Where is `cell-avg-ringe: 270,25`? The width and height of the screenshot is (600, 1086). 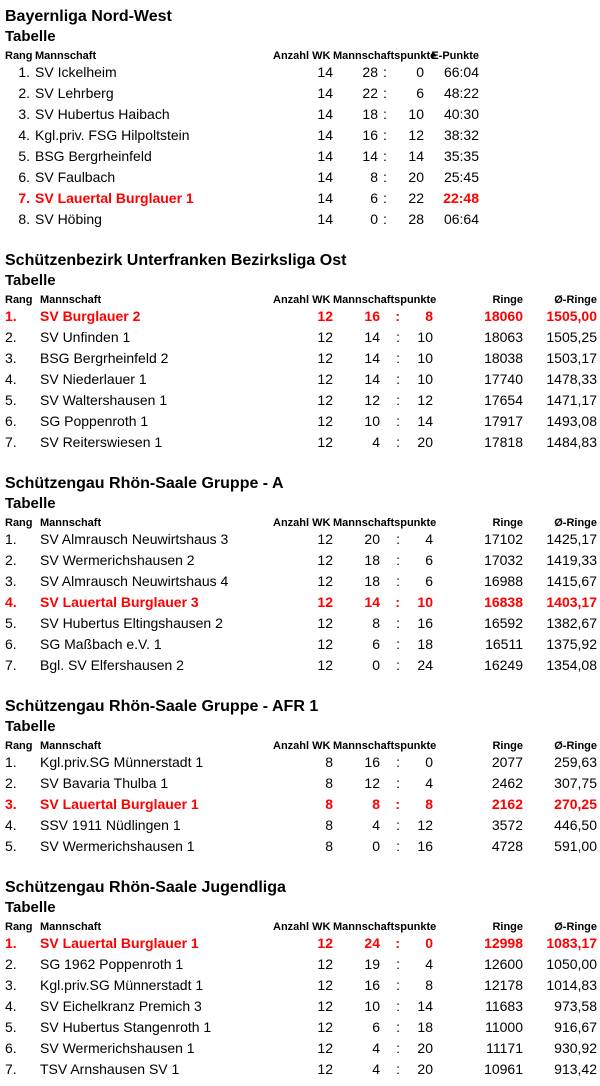
cell-avg-ringe: 270,25 is located at coordinates (575, 804).